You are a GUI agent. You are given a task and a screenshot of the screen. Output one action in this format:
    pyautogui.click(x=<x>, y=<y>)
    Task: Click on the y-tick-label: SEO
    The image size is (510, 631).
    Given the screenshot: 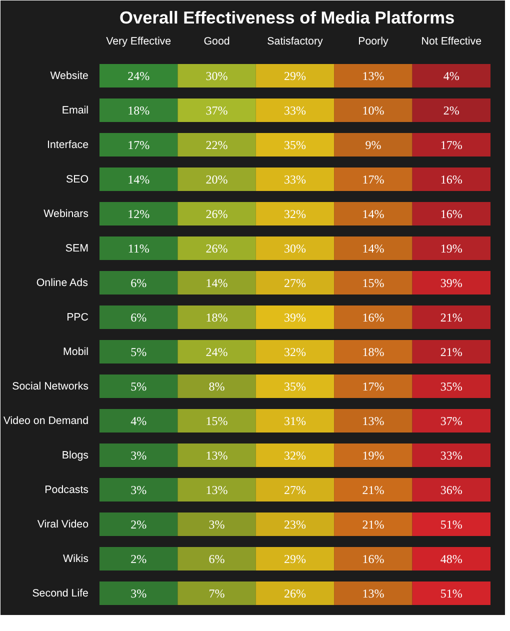 What is the action you would take?
    pyautogui.click(x=77, y=179)
    